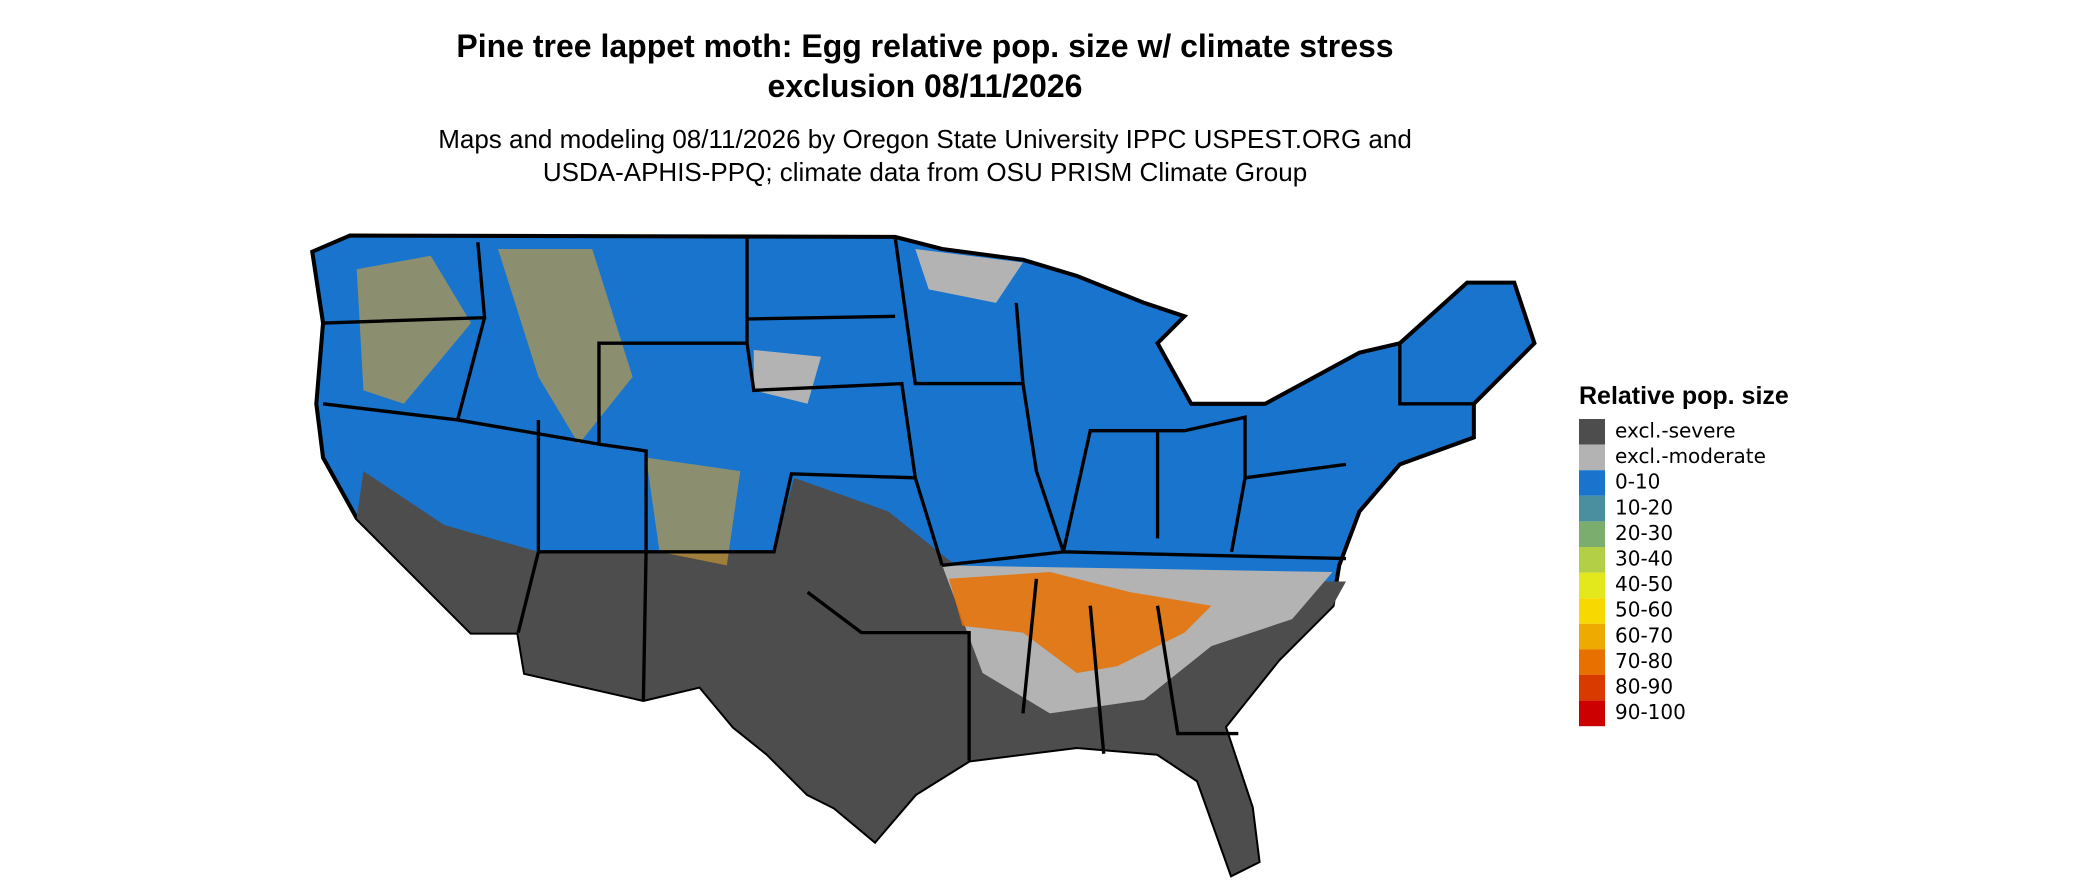 The height and width of the screenshot is (892, 2100). I want to click on legend-label: 90-100, so click(1650, 712).